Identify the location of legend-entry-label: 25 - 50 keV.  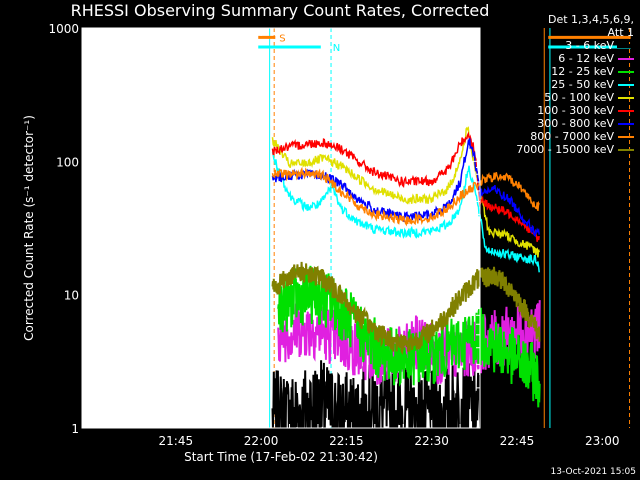
(582, 84).